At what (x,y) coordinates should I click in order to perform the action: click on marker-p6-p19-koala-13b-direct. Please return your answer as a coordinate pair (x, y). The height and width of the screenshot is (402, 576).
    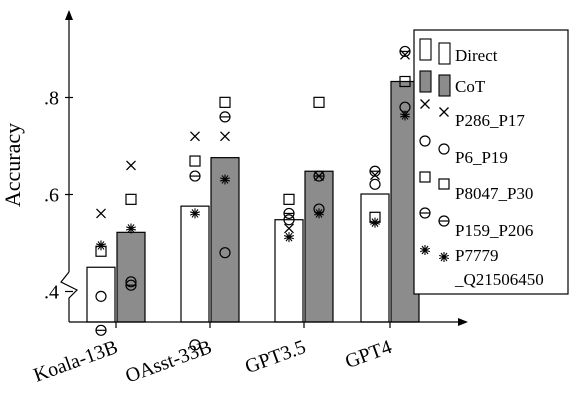
    Looking at the image, I should click on (101, 296).